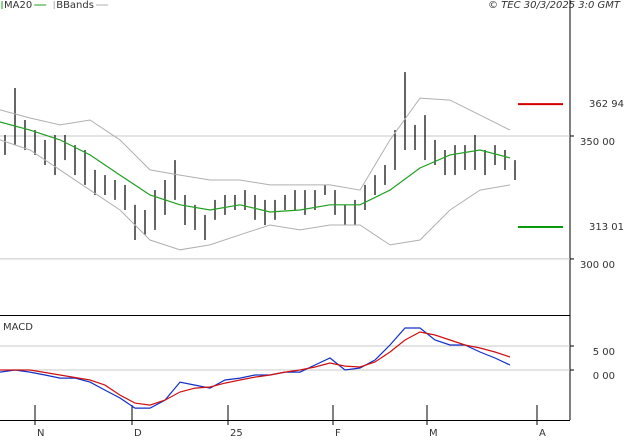 This screenshot has height=440, width=627. I want to click on target-label: 313 01, so click(606, 227).